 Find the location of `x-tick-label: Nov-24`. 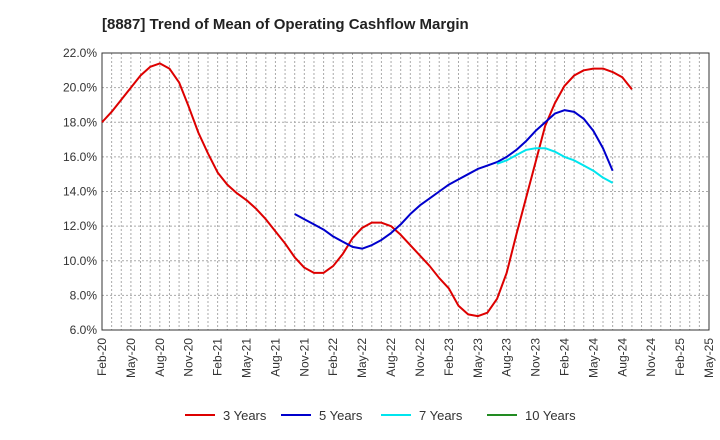

x-tick-label: Nov-24 is located at coordinates (651, 357).